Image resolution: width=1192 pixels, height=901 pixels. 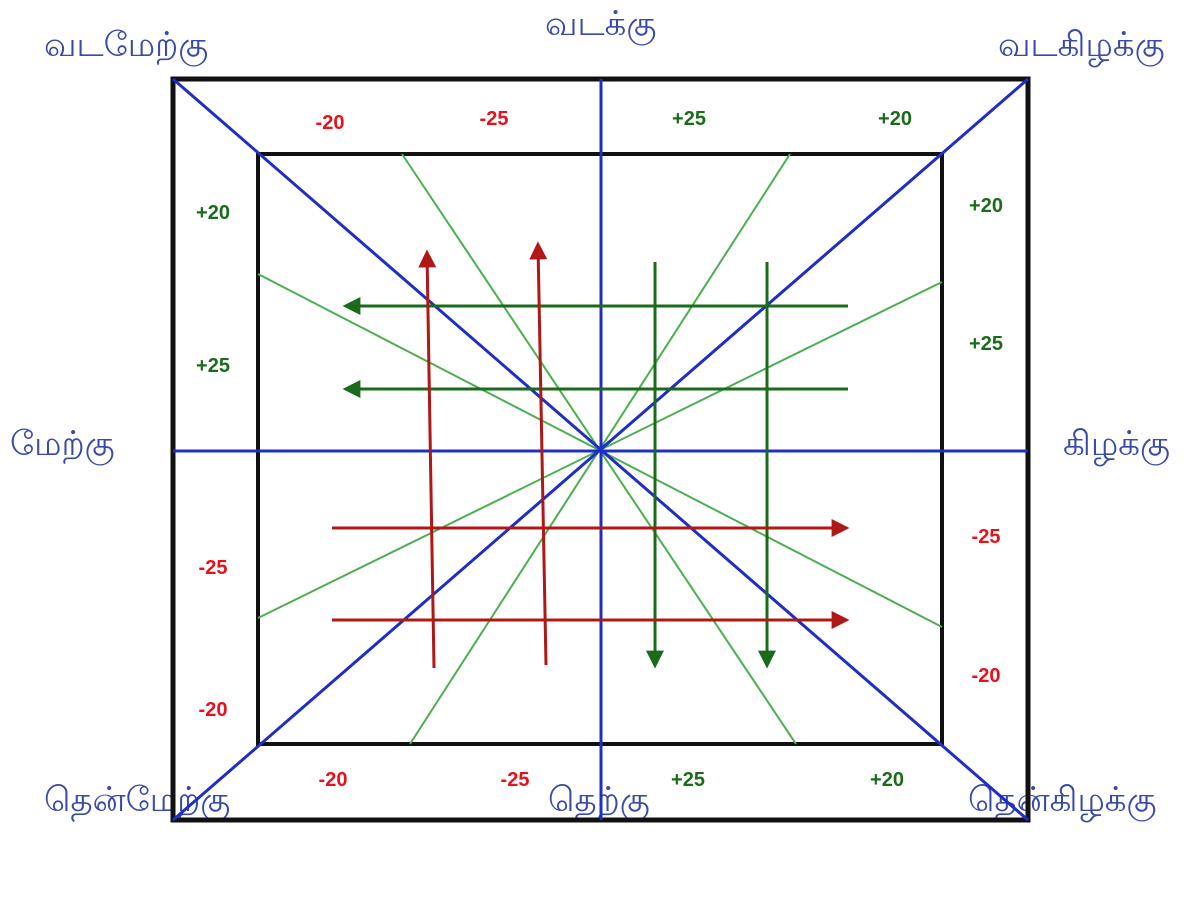 I want to click on value-bottom-1: -20, so click(x=333, y=780).